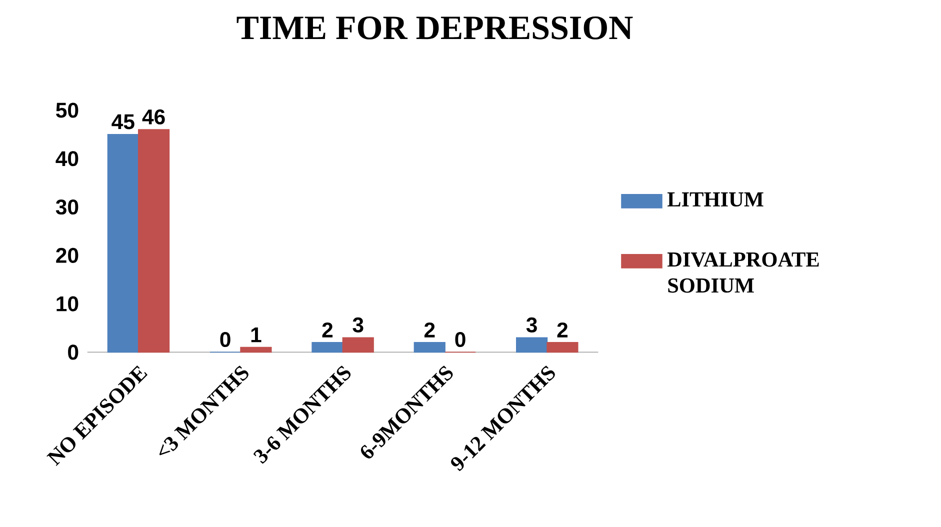 The height and width of the screenshot is (527, 941). What do you see at coordinates (73, 352) in the screenshot?
I see `y-tick-label: 0` at bounding box center [73, 352].